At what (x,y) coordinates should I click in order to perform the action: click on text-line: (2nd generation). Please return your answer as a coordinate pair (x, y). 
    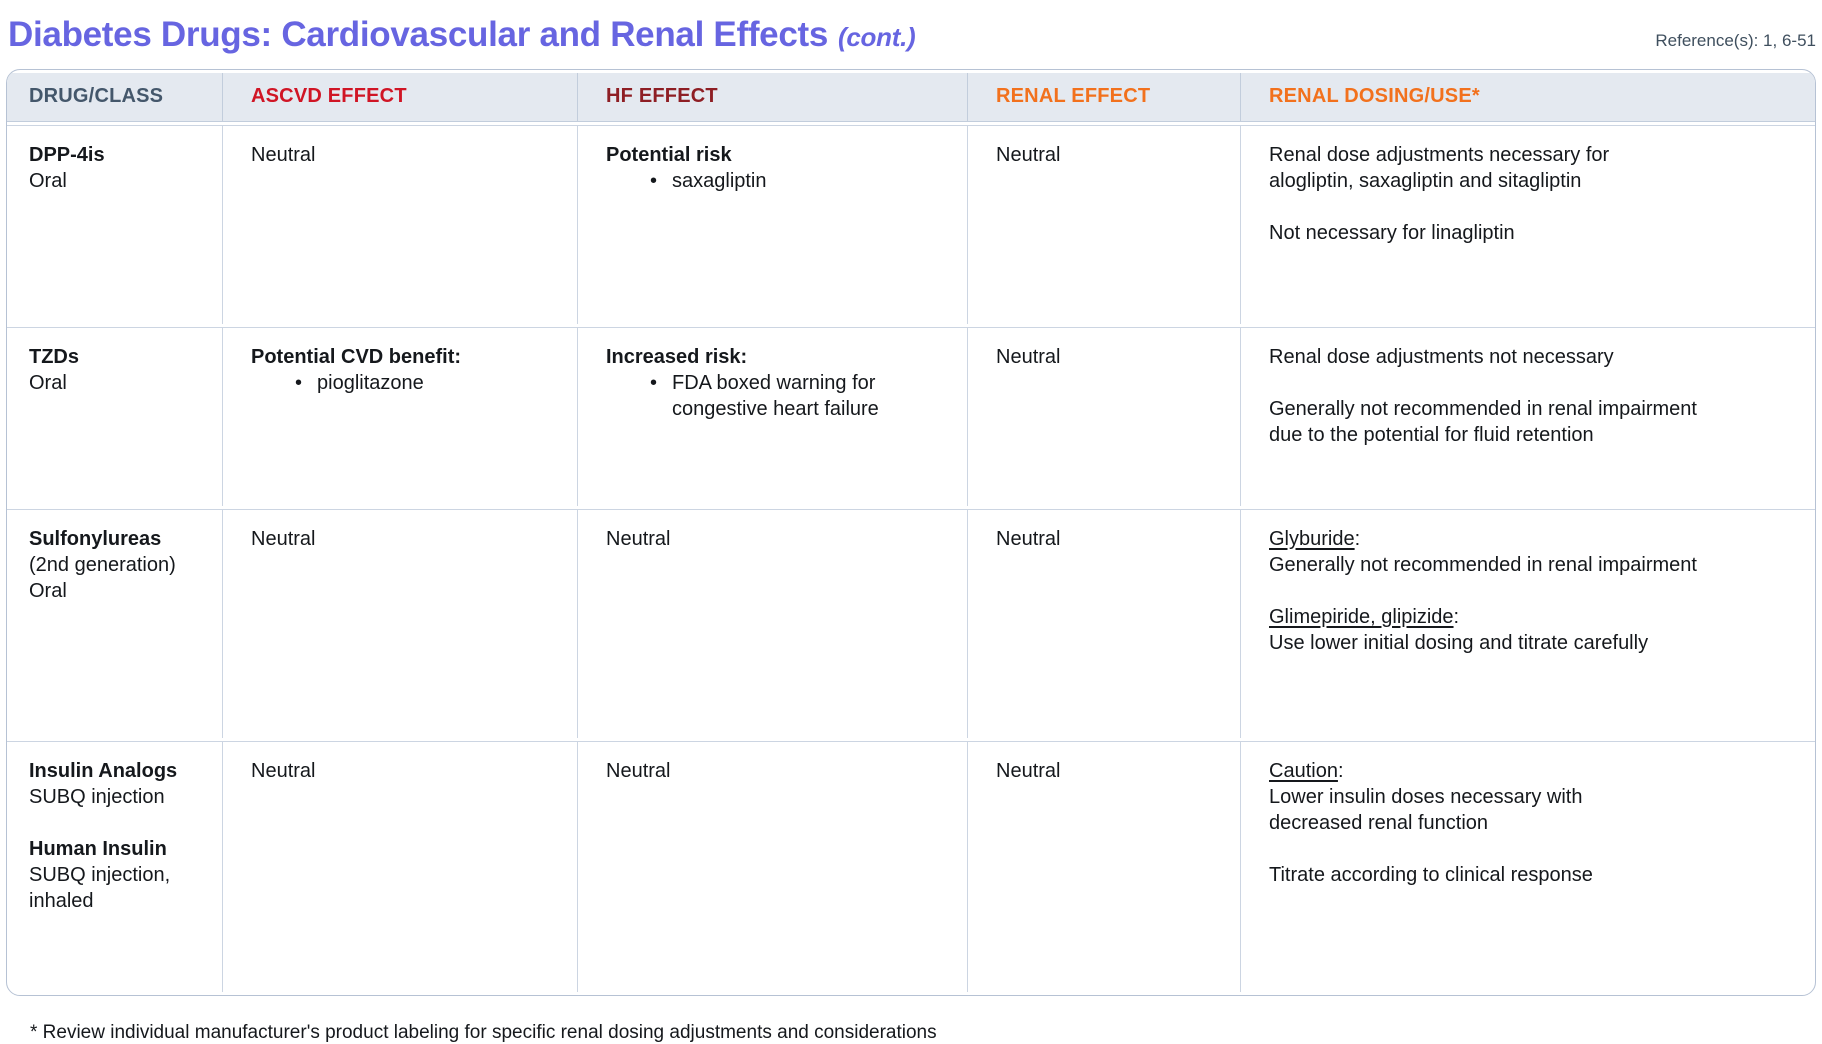
    Looking at the image, I should click on (102, 564).